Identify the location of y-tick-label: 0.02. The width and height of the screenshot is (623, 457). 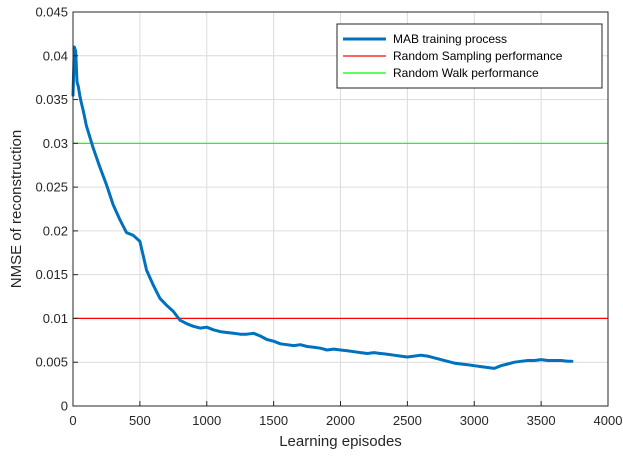
(55, 230).